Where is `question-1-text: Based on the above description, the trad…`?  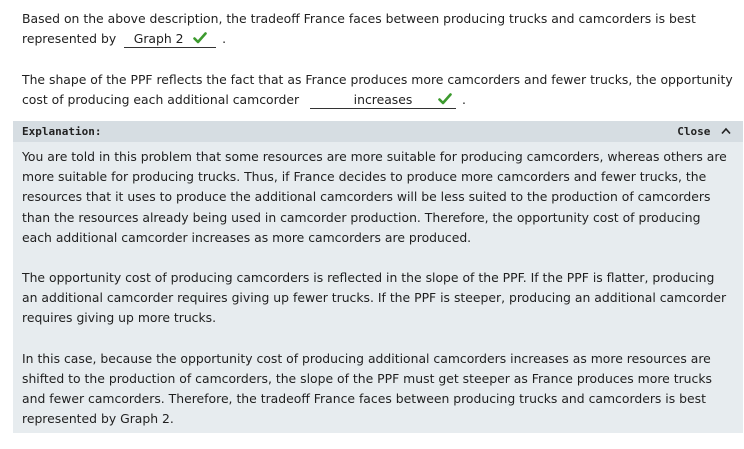
question-1-text: Based on the above description, the trad… is located at coordinates (359, 28).